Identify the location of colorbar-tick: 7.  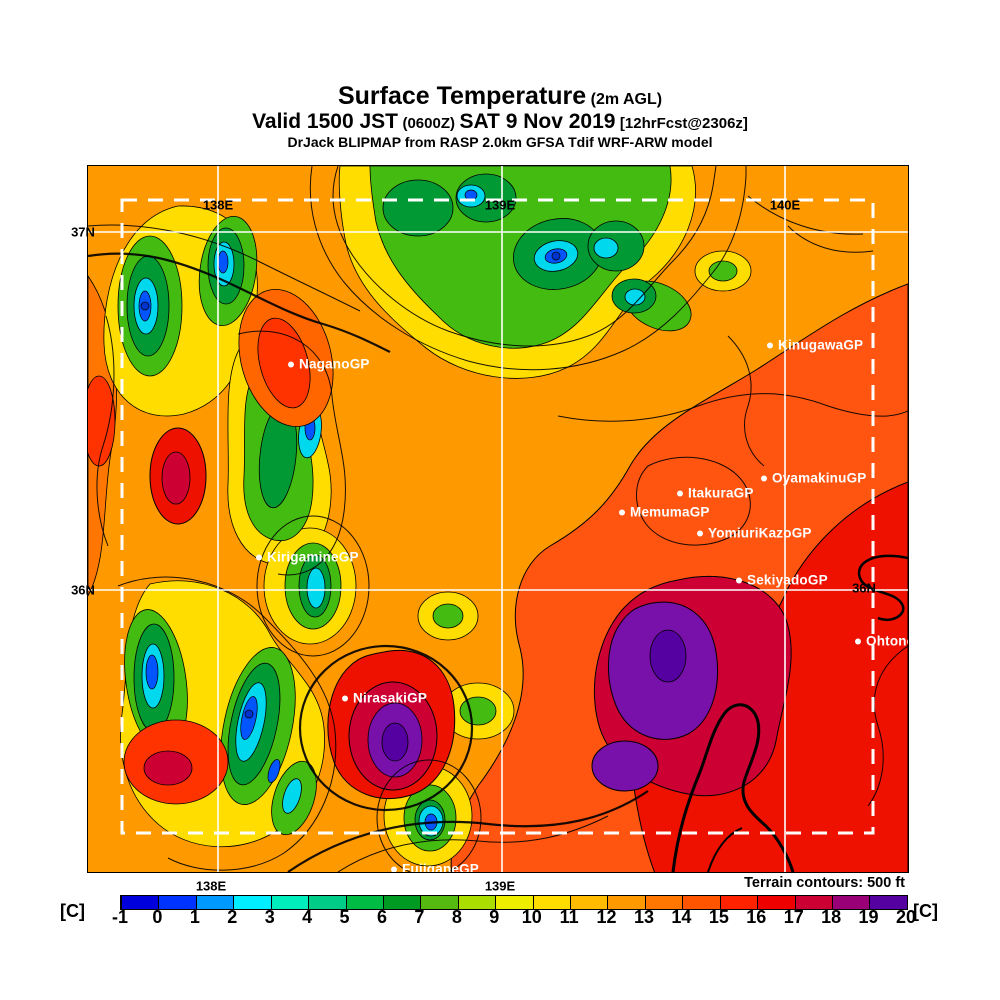
(419, 917).